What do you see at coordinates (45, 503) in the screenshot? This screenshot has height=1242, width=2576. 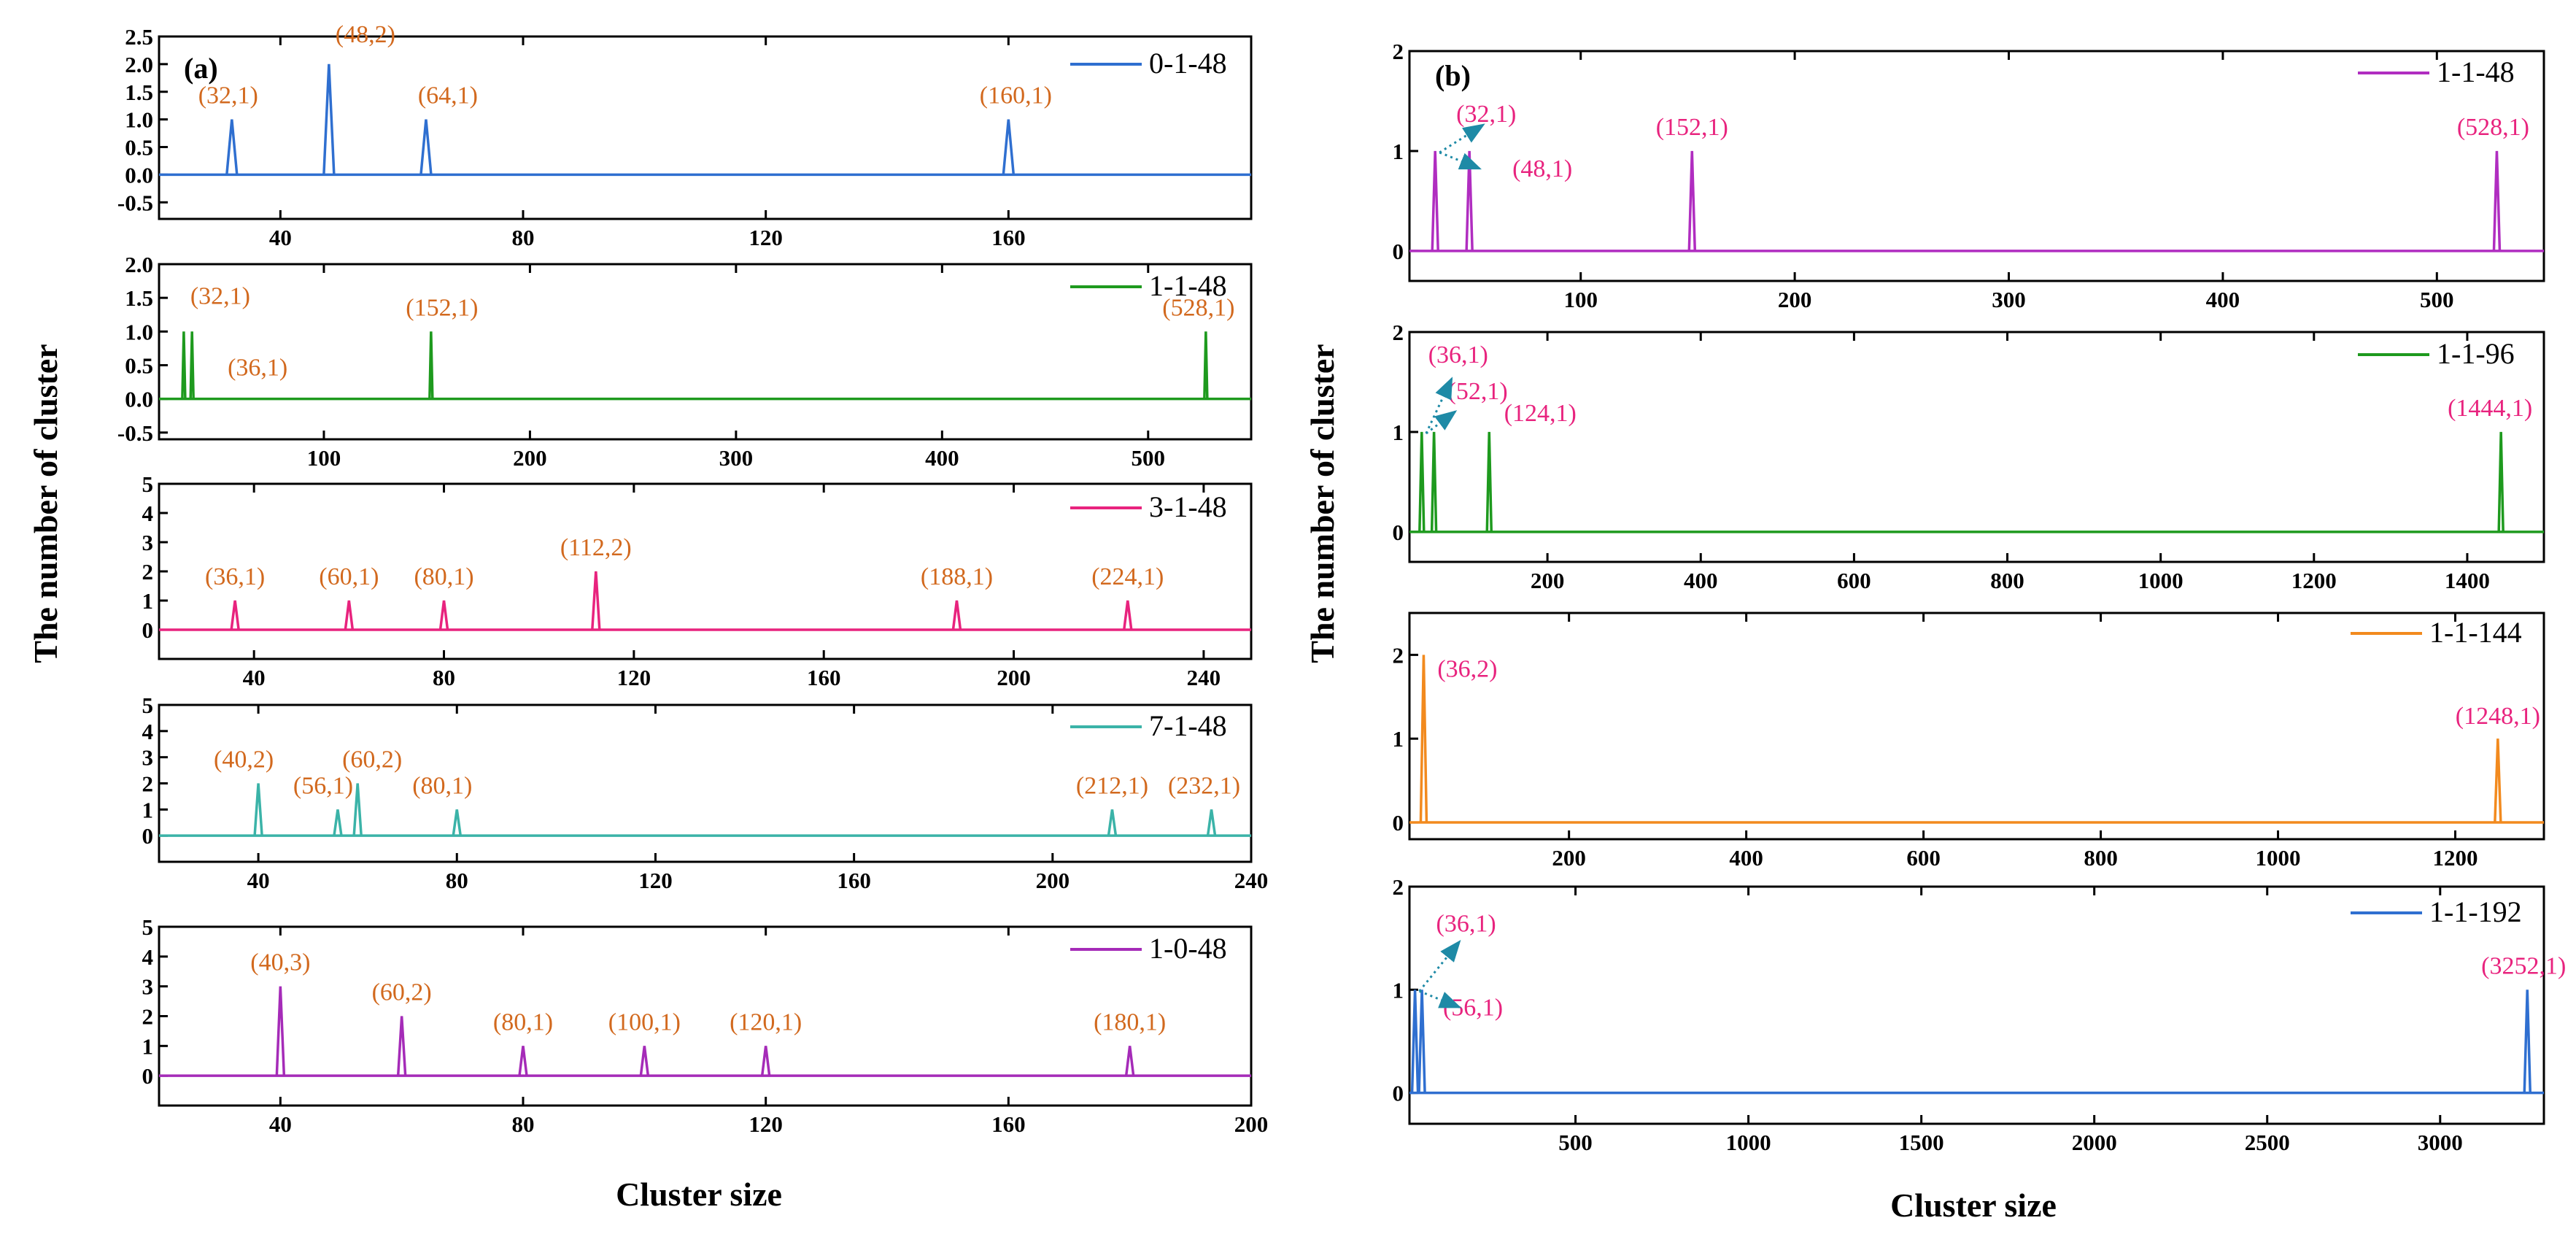 I see `y-axis-label-a: The number of cluster` at bounding box center [45, 503].